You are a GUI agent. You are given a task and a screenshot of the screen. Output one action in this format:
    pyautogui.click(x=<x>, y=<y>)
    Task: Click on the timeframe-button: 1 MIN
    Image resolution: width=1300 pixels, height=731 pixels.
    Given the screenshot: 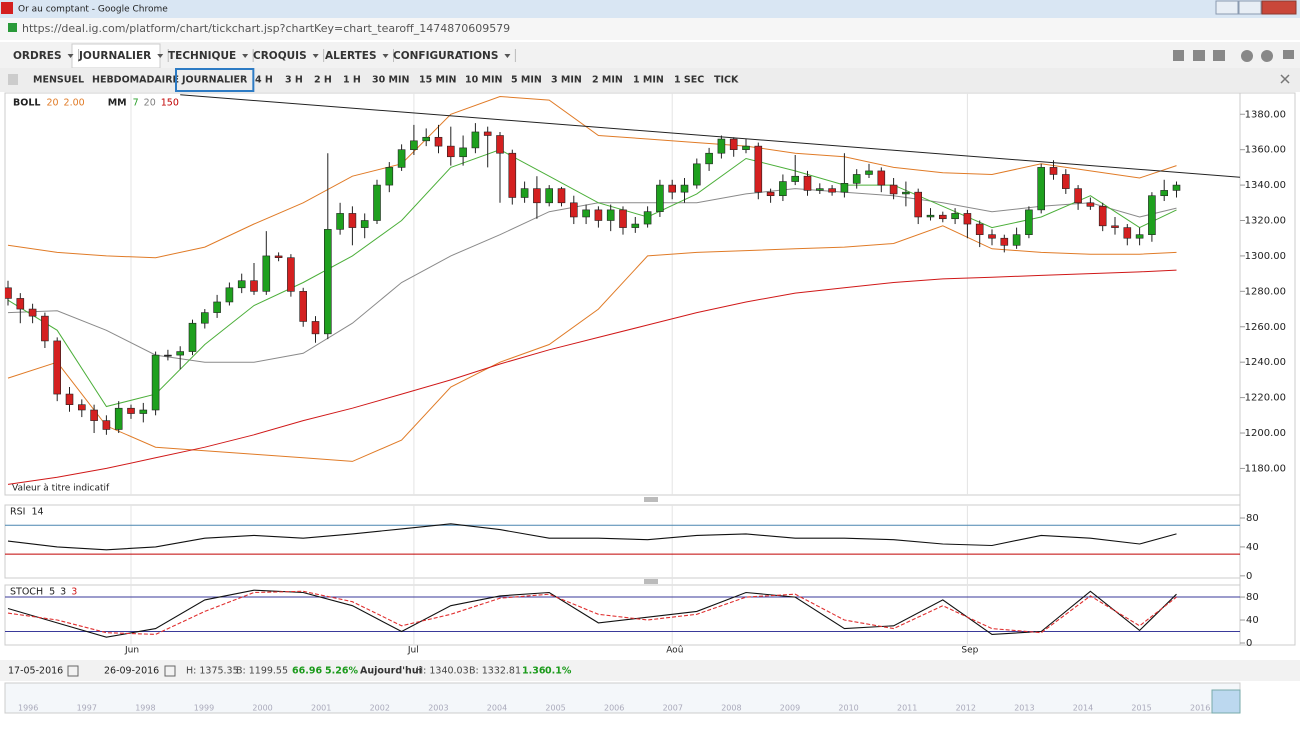 What is the action you would take?
    pyautogui.click(x=648, y=80)
    